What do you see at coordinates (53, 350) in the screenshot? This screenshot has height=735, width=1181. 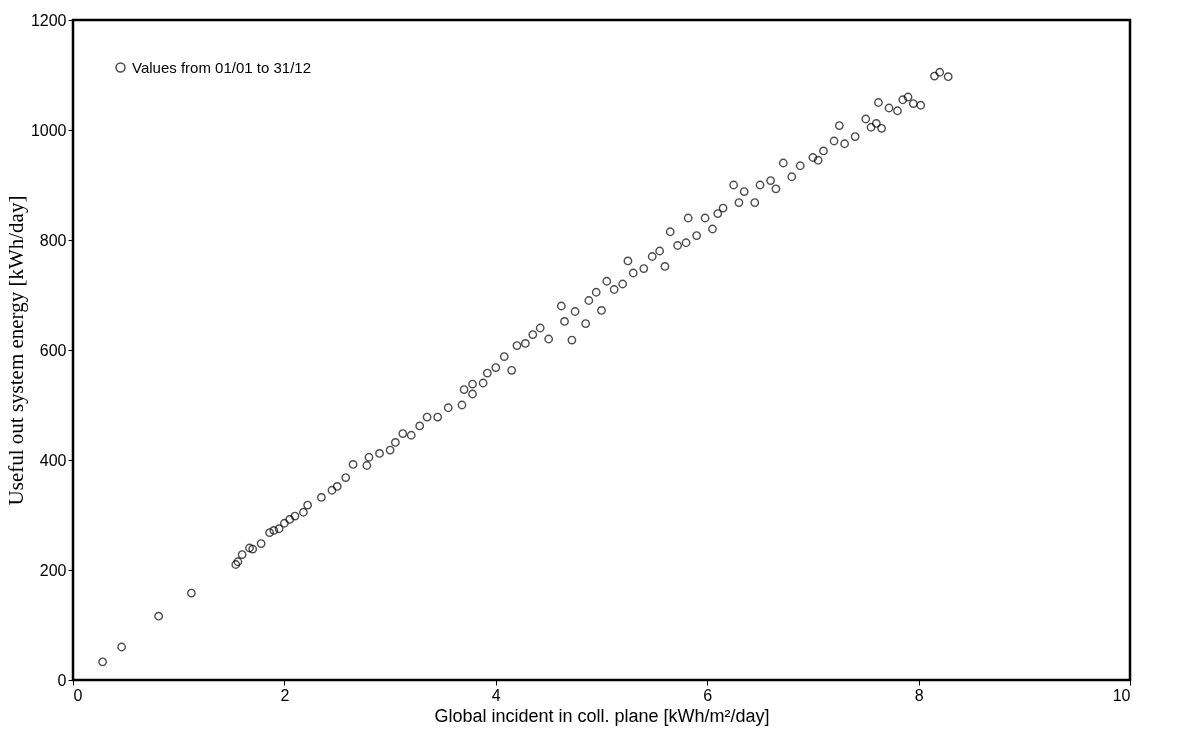 I see `y-tick-label: 600` at bounding box center [53, 350].